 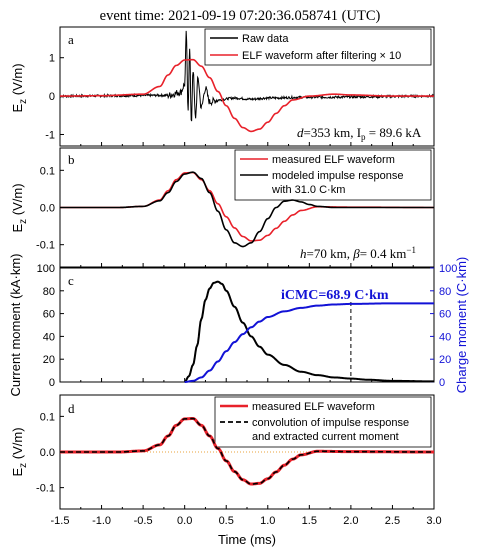 I want to click on panel-d-letter: d, so click(x=71, y=408).